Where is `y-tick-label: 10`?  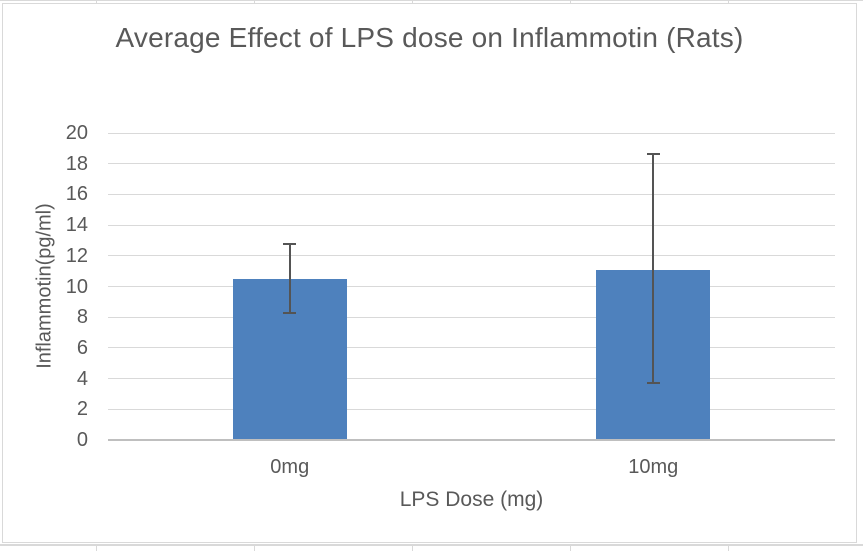 y-tick-label: 10 is located at coordinates (76, 286).